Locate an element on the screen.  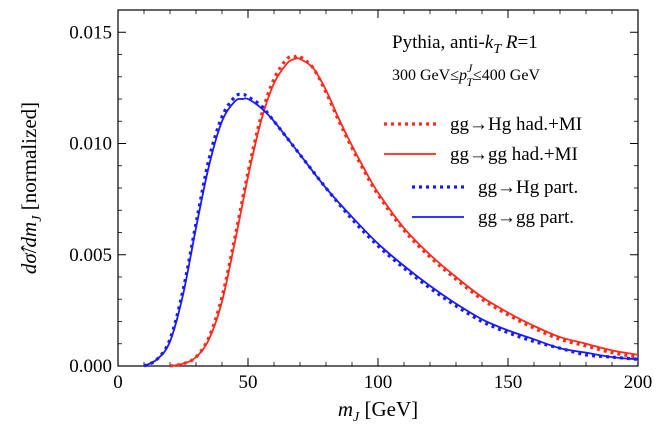
legend-label-1: gg→Hg had.+MI is located at coordinates (516, 124).